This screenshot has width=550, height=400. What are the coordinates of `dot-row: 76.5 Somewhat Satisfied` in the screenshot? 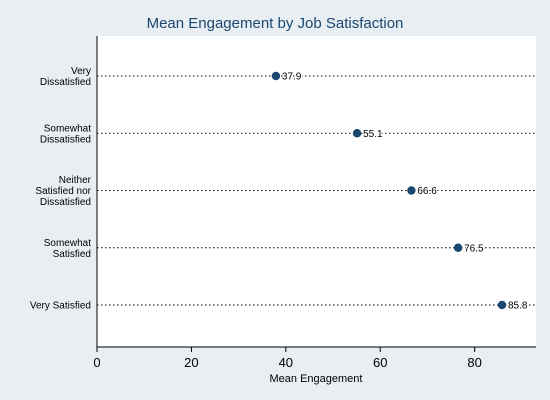 It's located at (290, 249).